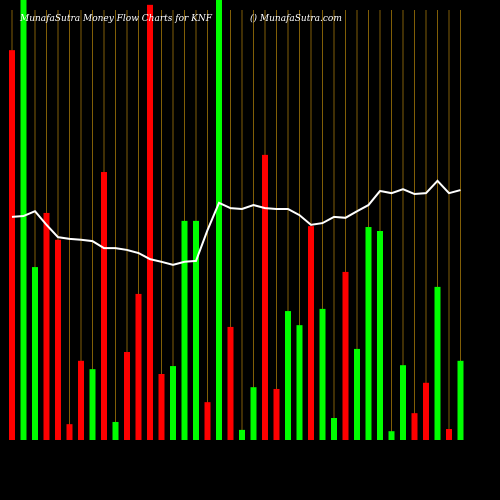 Image resolution: width=500 pixels, height=500 pixels. What do you see at coordinates (296, 18) in the screenshot?
I see `chart-subtitle: () MunafaSutra.com` at bounding box center [296, 18].